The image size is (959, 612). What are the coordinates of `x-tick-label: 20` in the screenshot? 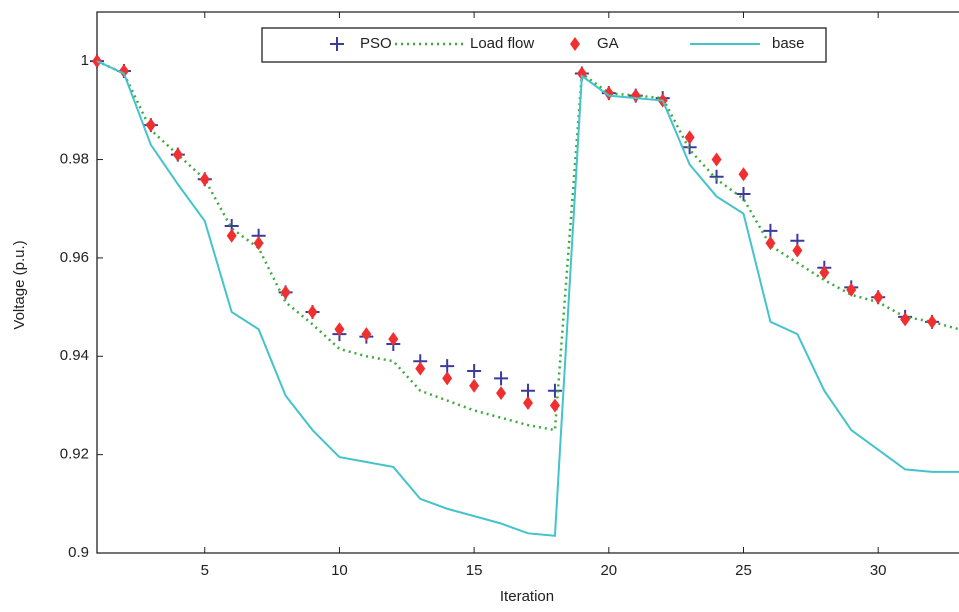 It's located at (608, 570).